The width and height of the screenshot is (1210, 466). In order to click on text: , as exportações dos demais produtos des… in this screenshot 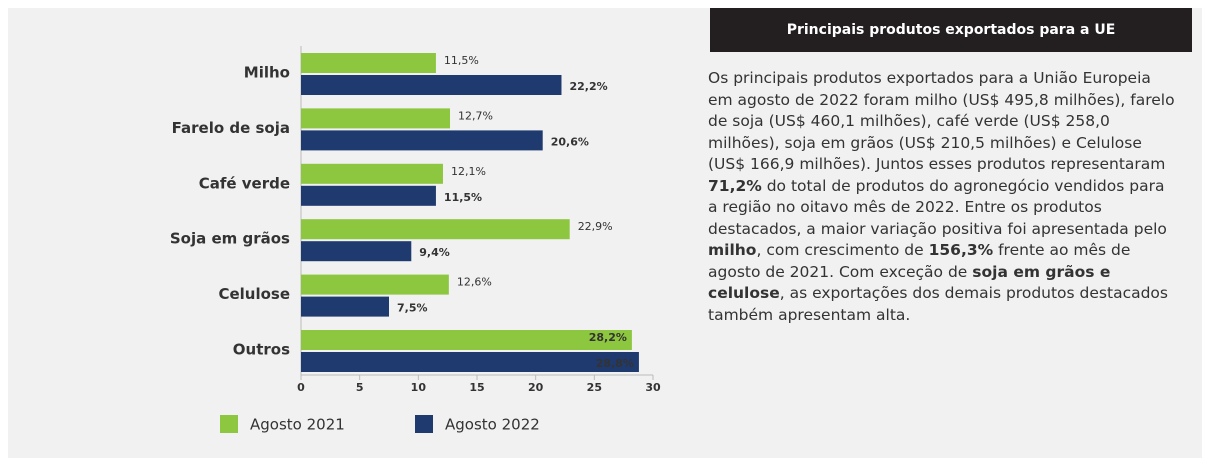, I will do `click(938, 304)`.